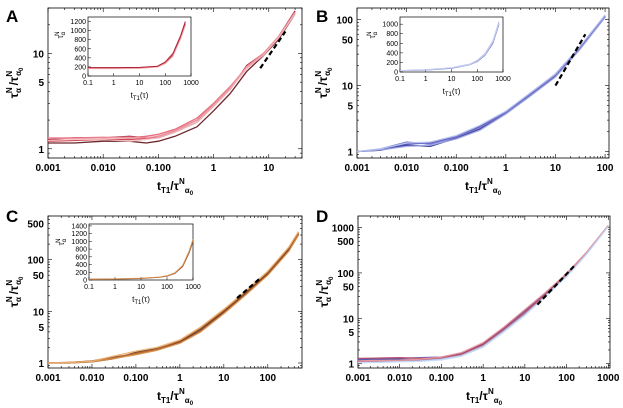 The height and width of the screenshot is (408, 623). Describe the element at coordinates (351, 333) in the screenshot. I see `panel-d-y-tick-label: 5` at that location.